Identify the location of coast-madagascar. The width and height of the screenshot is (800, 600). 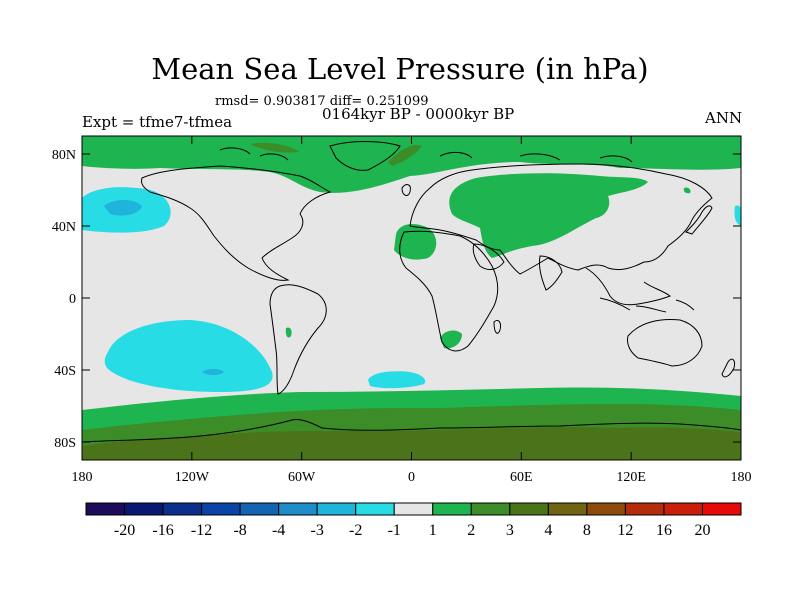
(497, 326).